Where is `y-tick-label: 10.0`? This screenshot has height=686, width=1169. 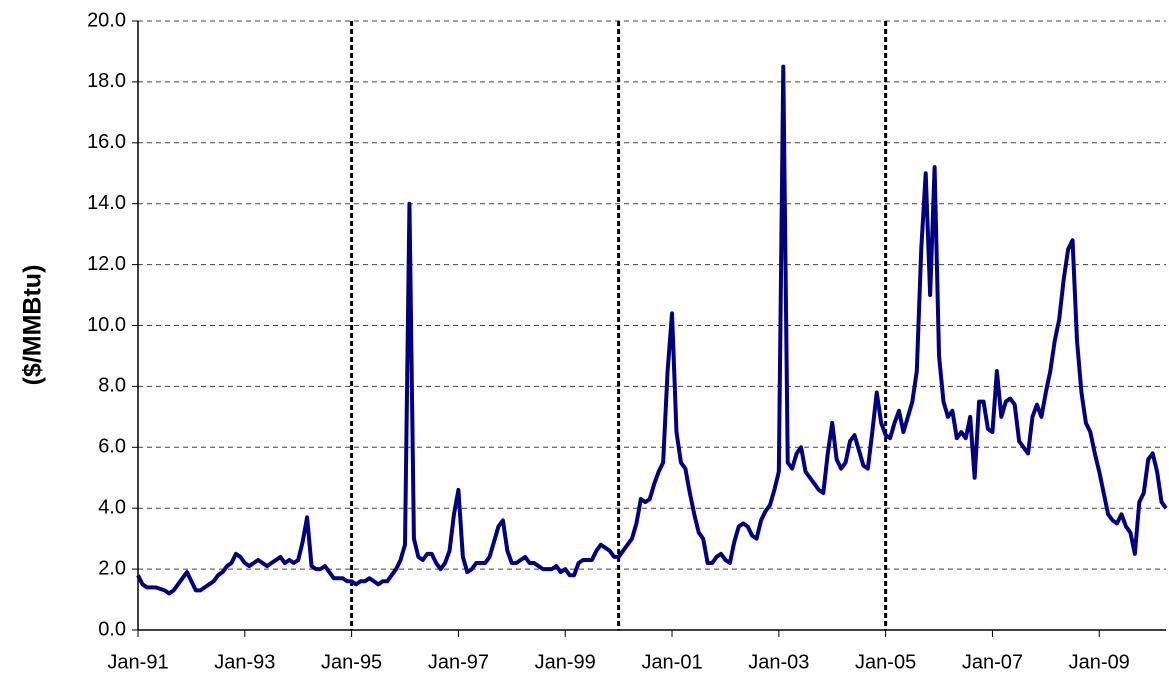
y-tick-label: 10.0 is located at coordinates (106, 325).